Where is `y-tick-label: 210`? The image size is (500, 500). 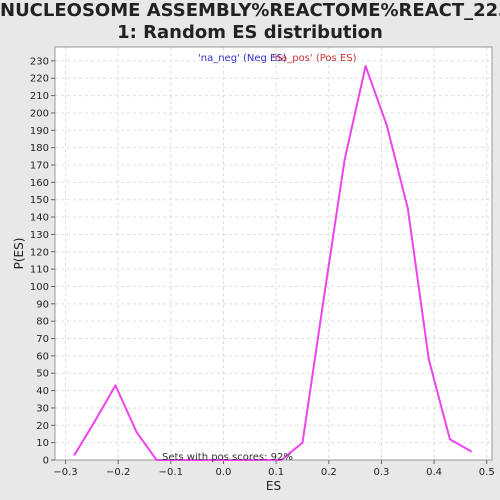 y-tick-label: 210 is located at coordinates (39, 96).